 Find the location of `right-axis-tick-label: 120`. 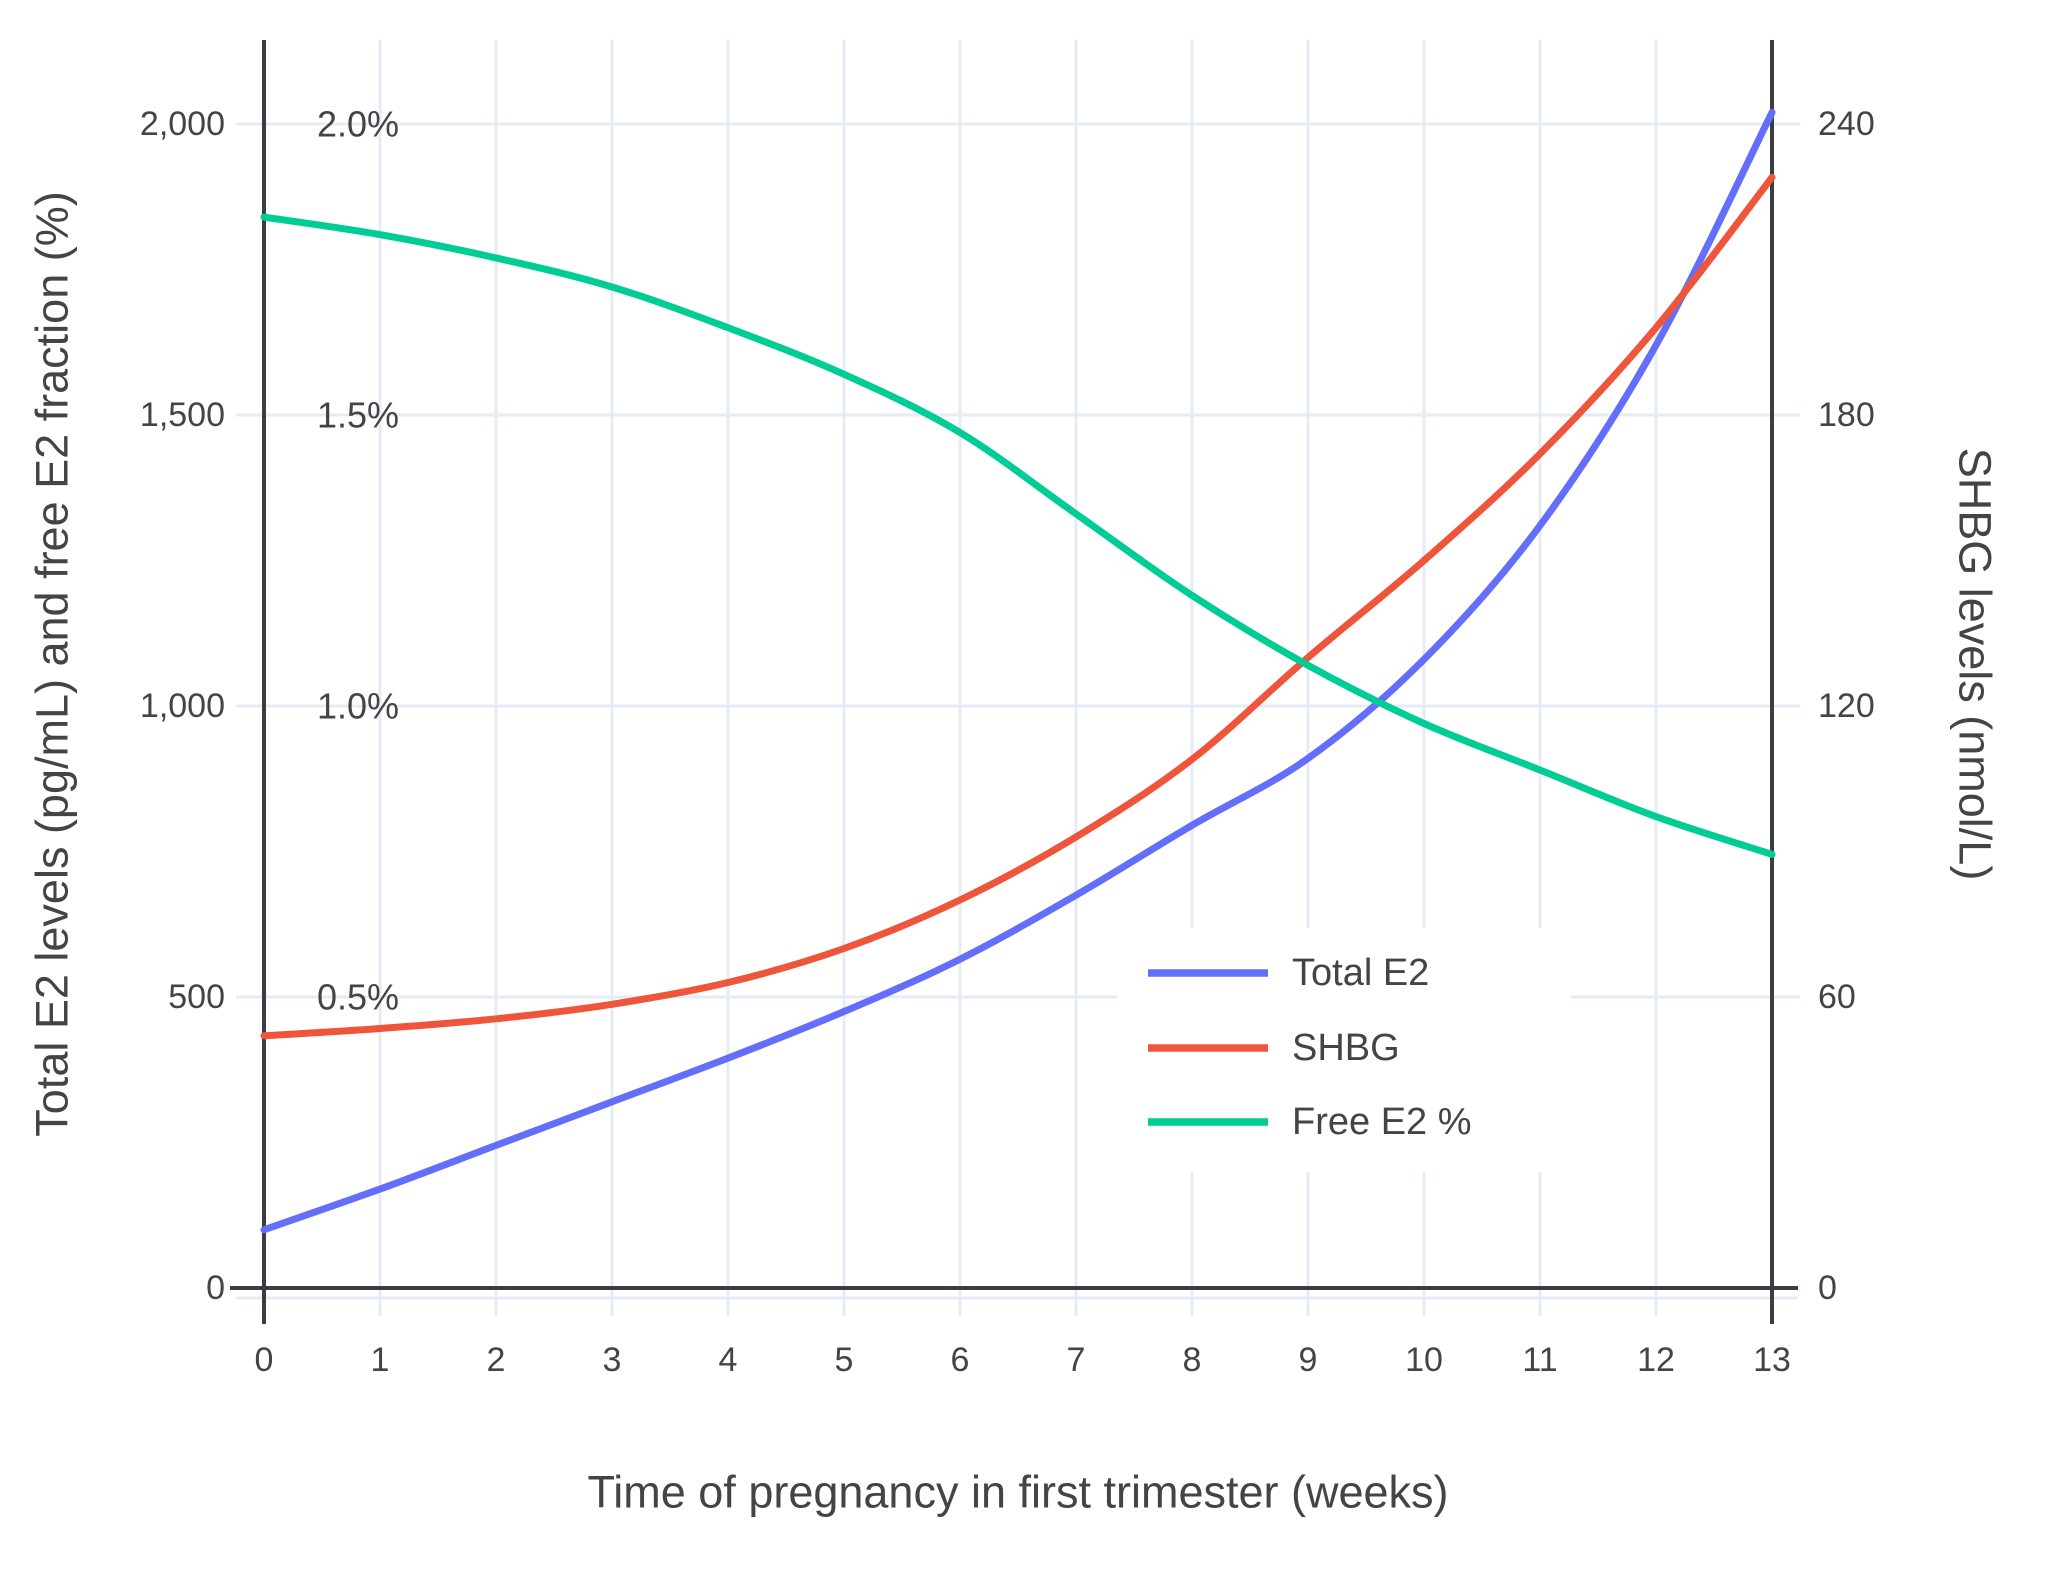

right-axis-tick-label: 120 is located at coordinates (1846, 706).